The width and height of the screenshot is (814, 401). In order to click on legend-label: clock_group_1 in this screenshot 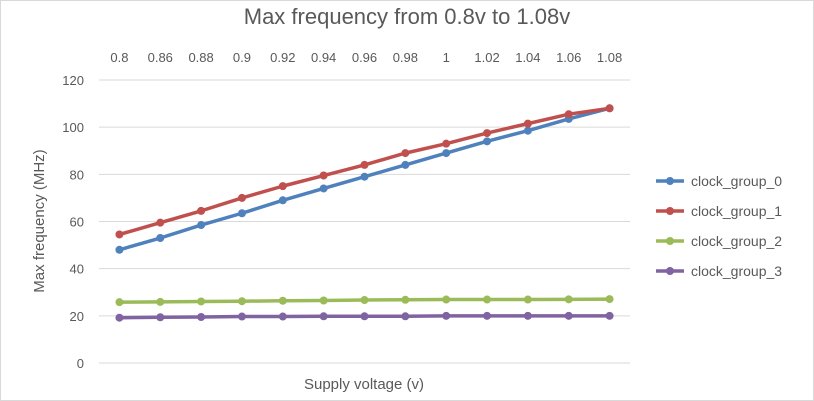, I will do `click(736, 211)`.